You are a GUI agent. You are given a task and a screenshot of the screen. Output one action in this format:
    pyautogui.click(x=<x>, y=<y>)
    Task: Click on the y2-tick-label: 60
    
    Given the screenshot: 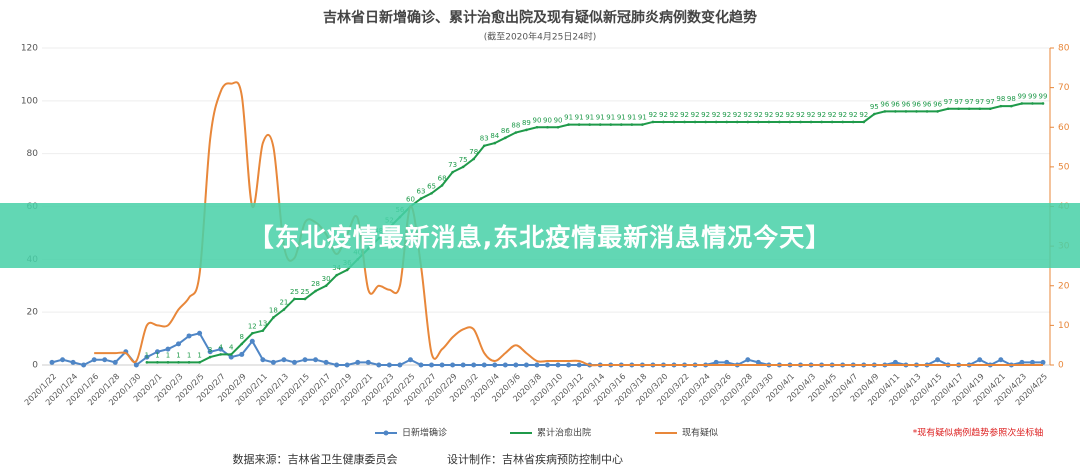 What is the action you would take?
    pyautogui.click(x=1064, y=128)
    